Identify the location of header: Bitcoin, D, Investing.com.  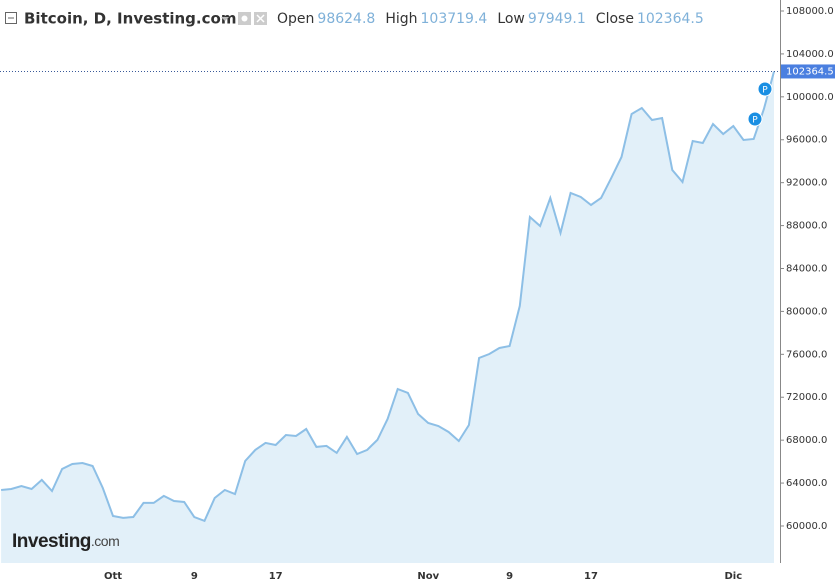
(136, 19).